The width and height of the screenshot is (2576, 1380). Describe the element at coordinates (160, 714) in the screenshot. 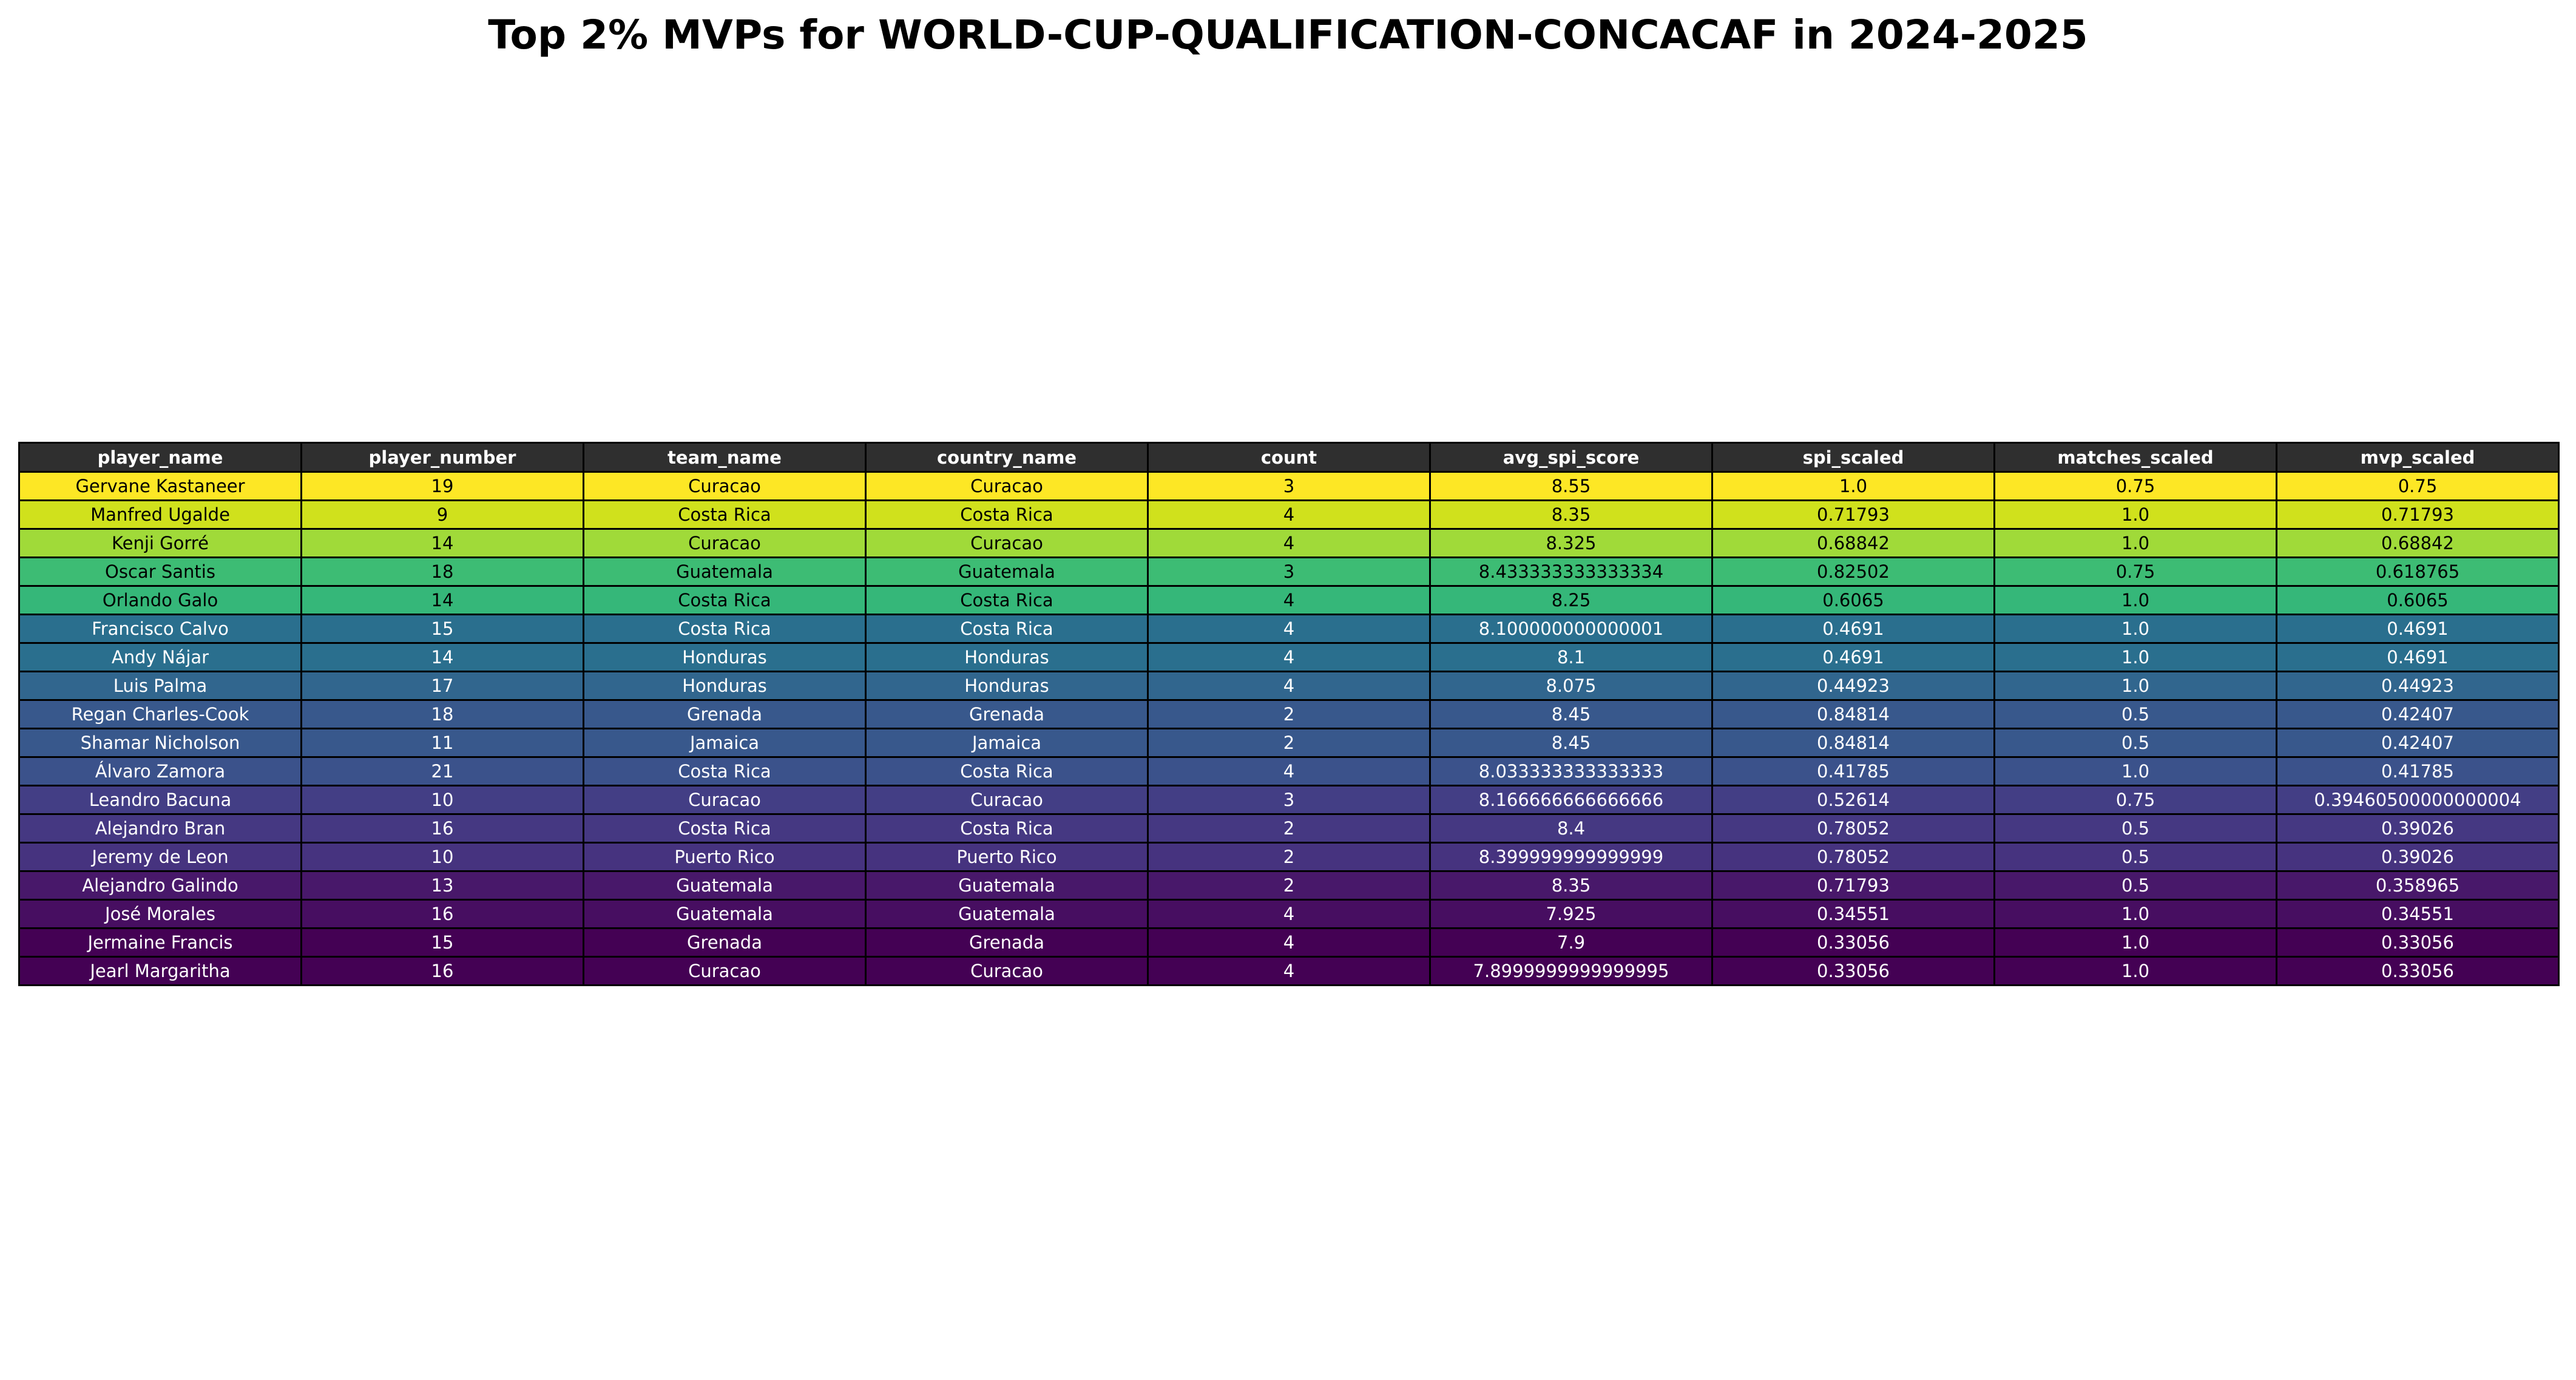

I see `cell-player-name: Regan Charles-Cook` at that location.